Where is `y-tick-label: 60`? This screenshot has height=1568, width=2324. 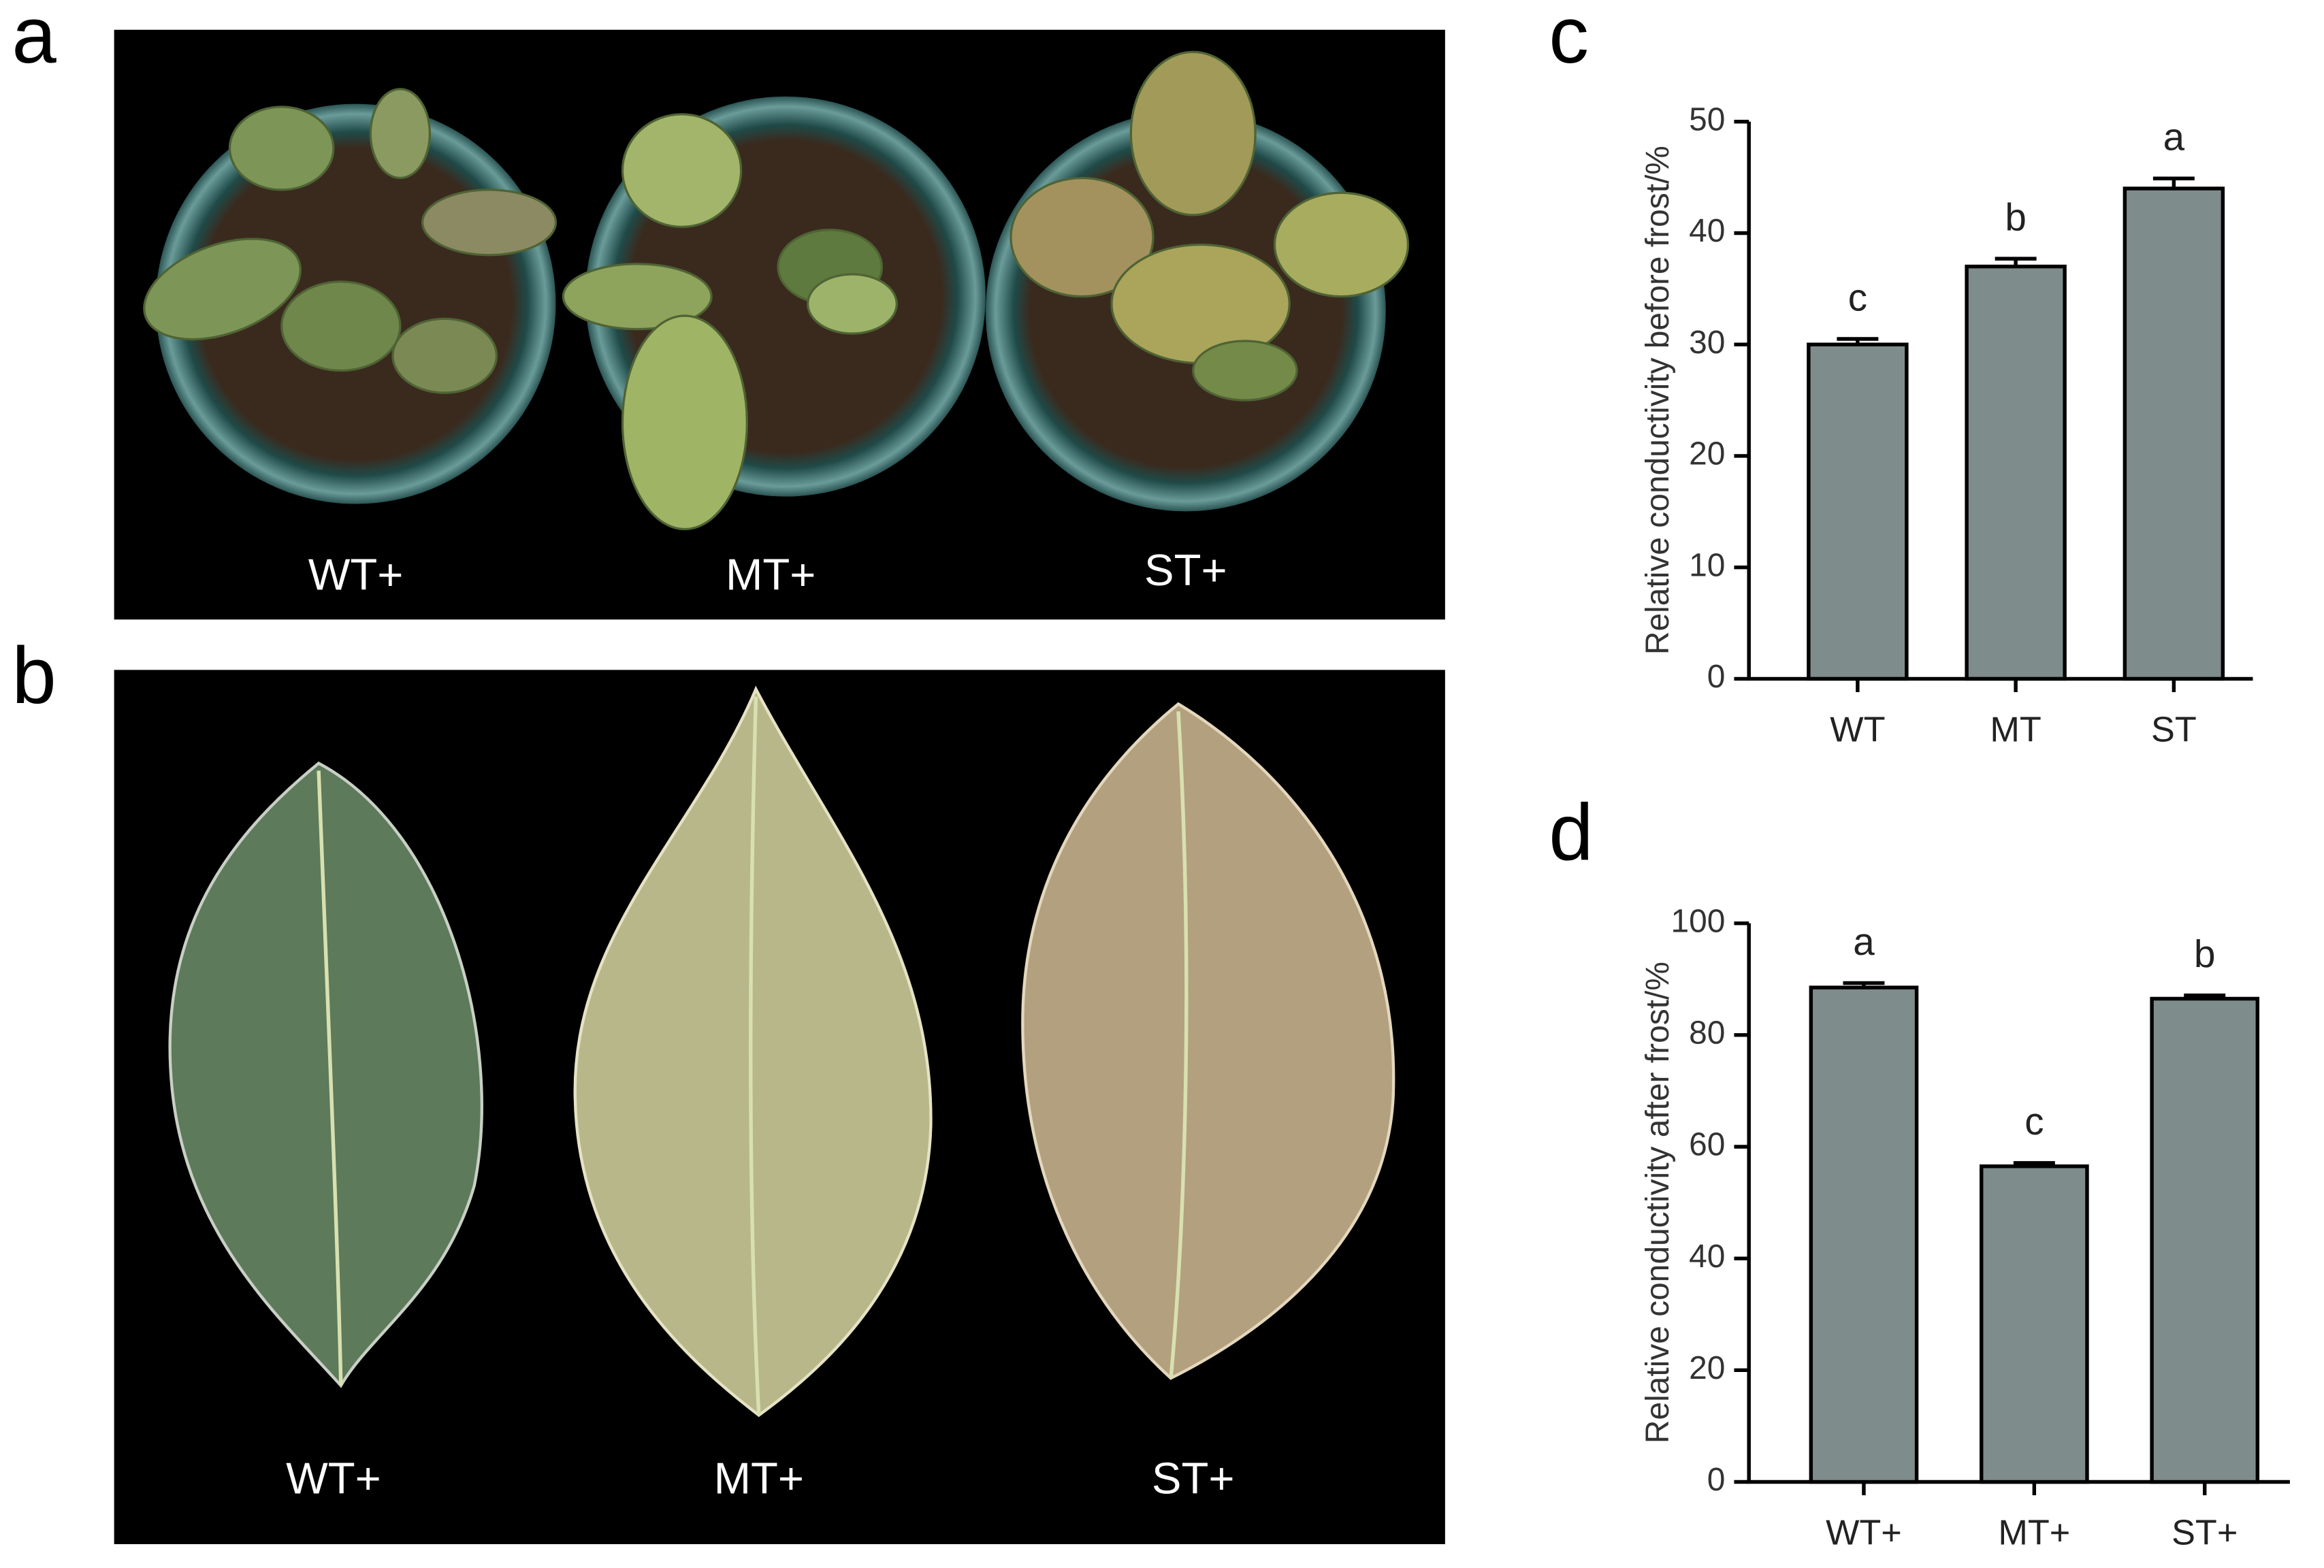 y-tick-label: 60 is located at coordinates (1707, 1145).